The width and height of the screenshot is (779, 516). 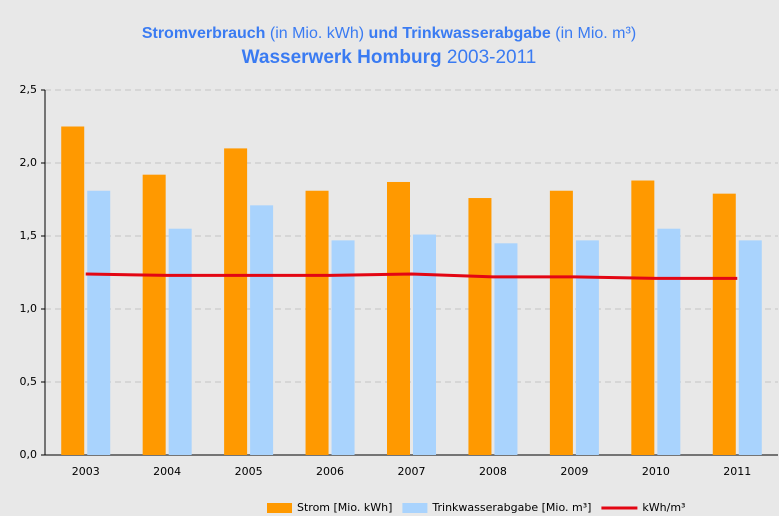 What do you see at coordinates (574, 471) in the screenshot?
I see `x-tick-label: 2009` at bounding box center [574, 471].